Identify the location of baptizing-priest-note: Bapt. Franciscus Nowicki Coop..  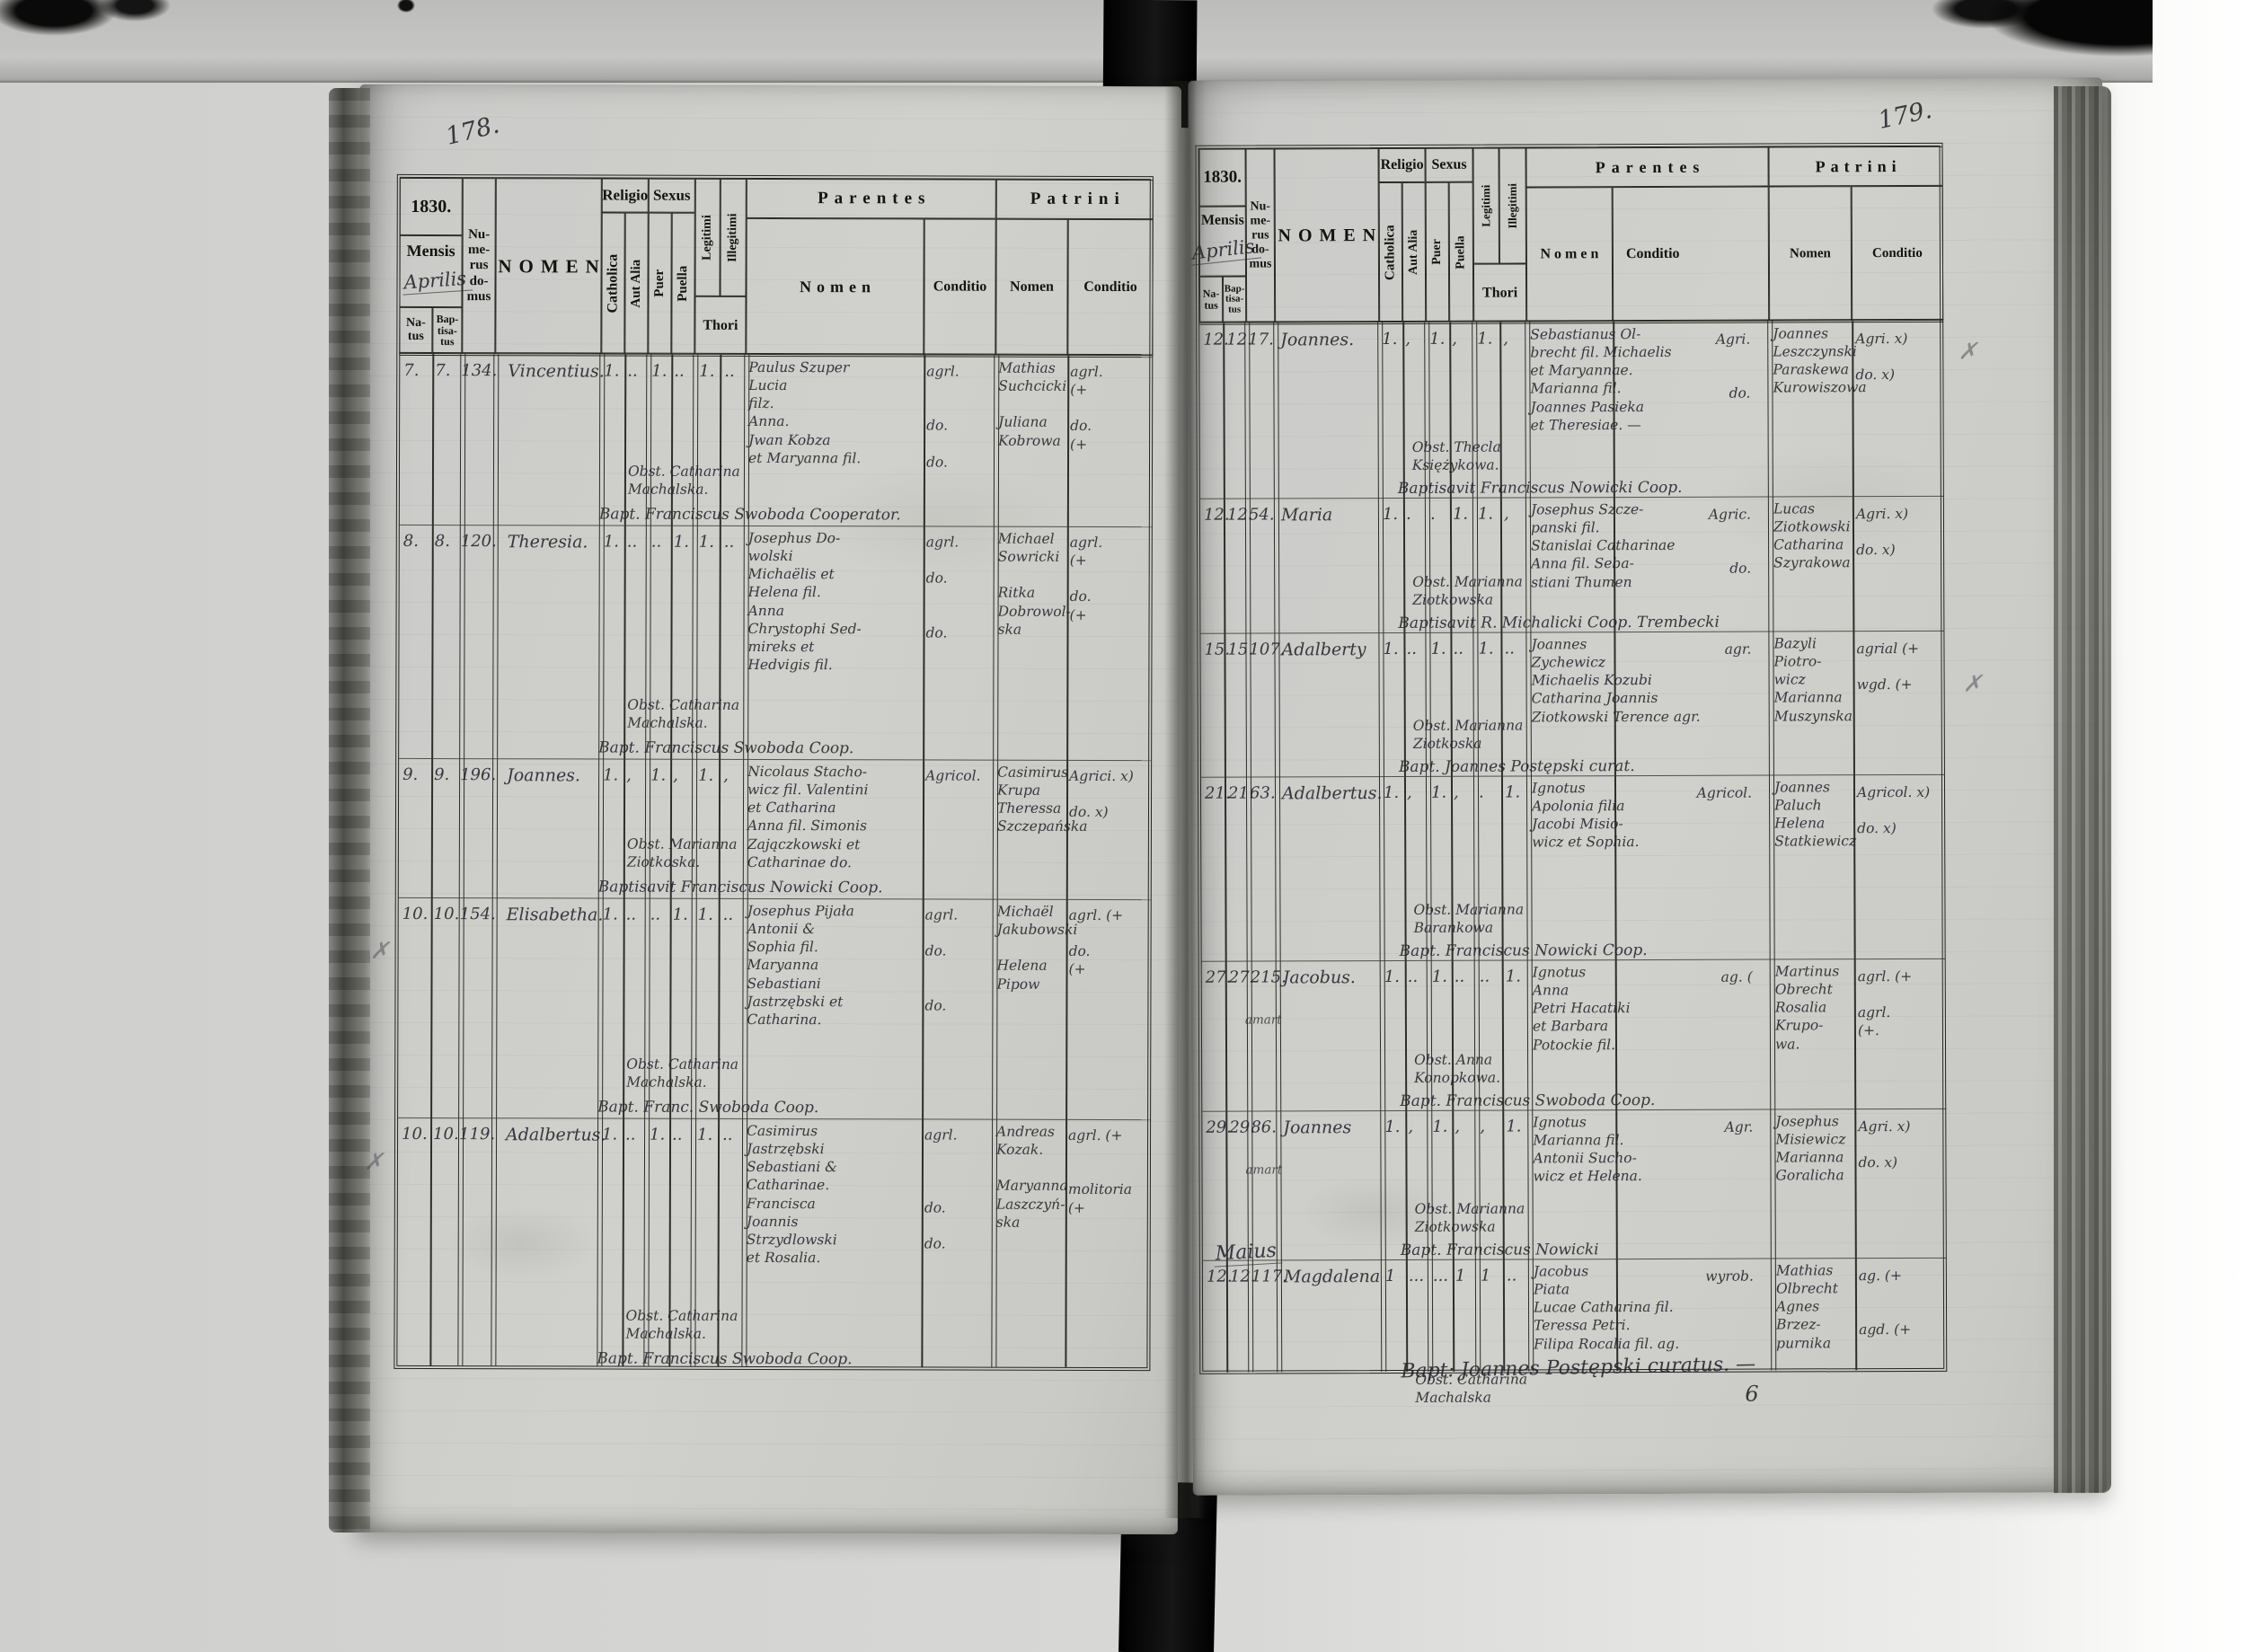
(1523, 950).